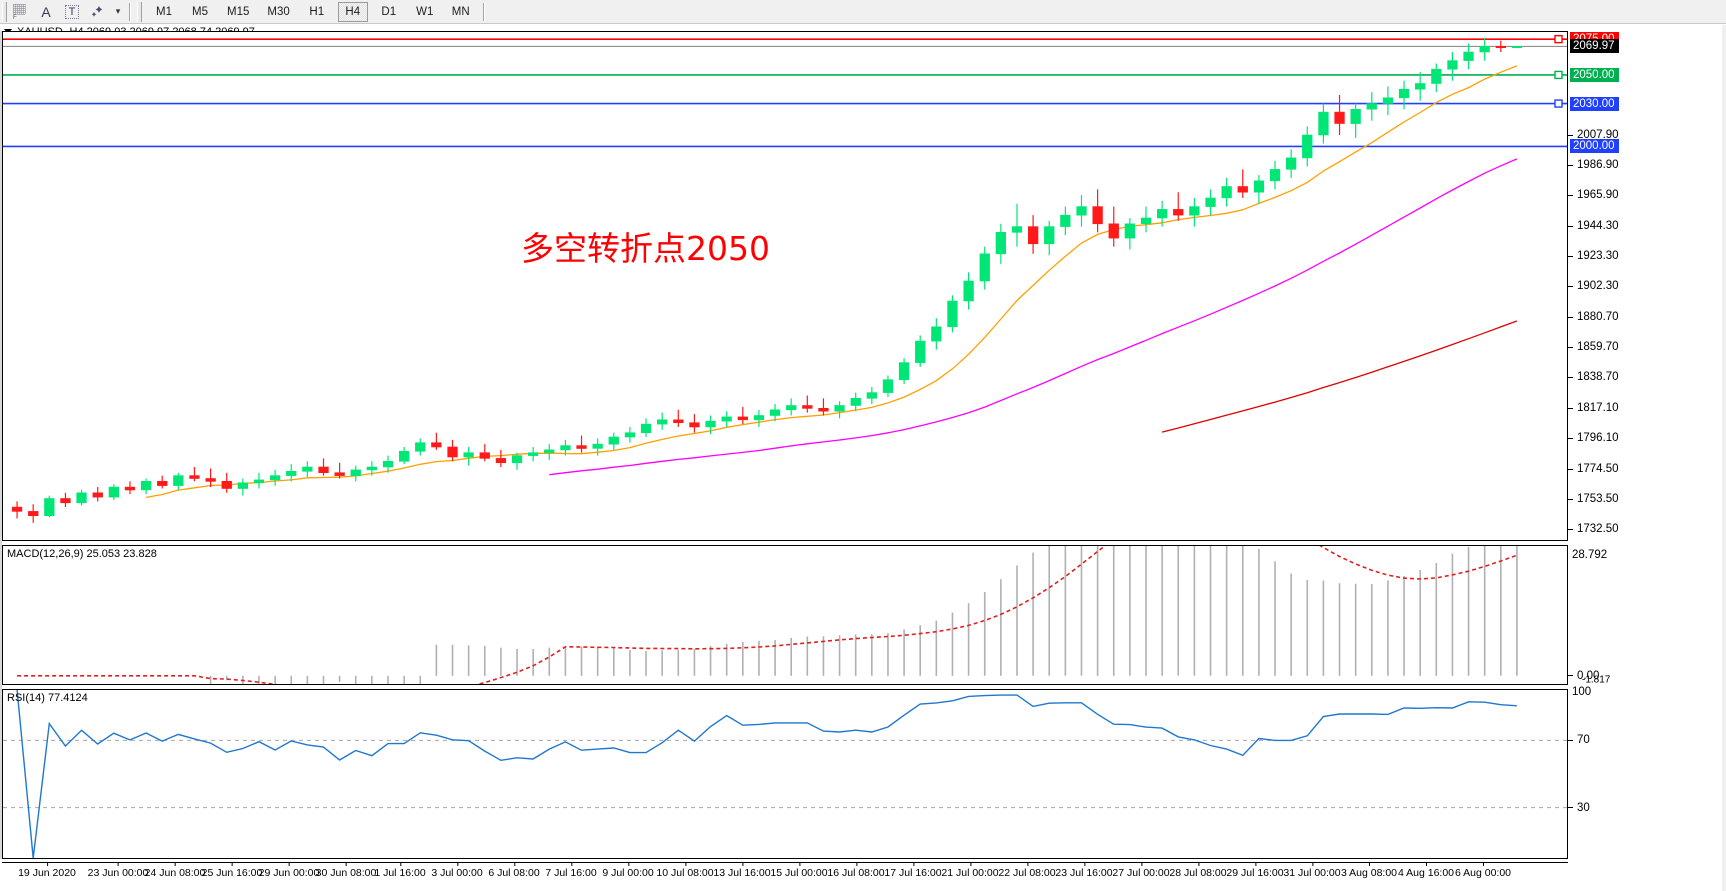  What do you see at coordinates (1594, 74) in the screenshot?
I see `price-level-label: 2050.00` at bounding box center [1594, 74].